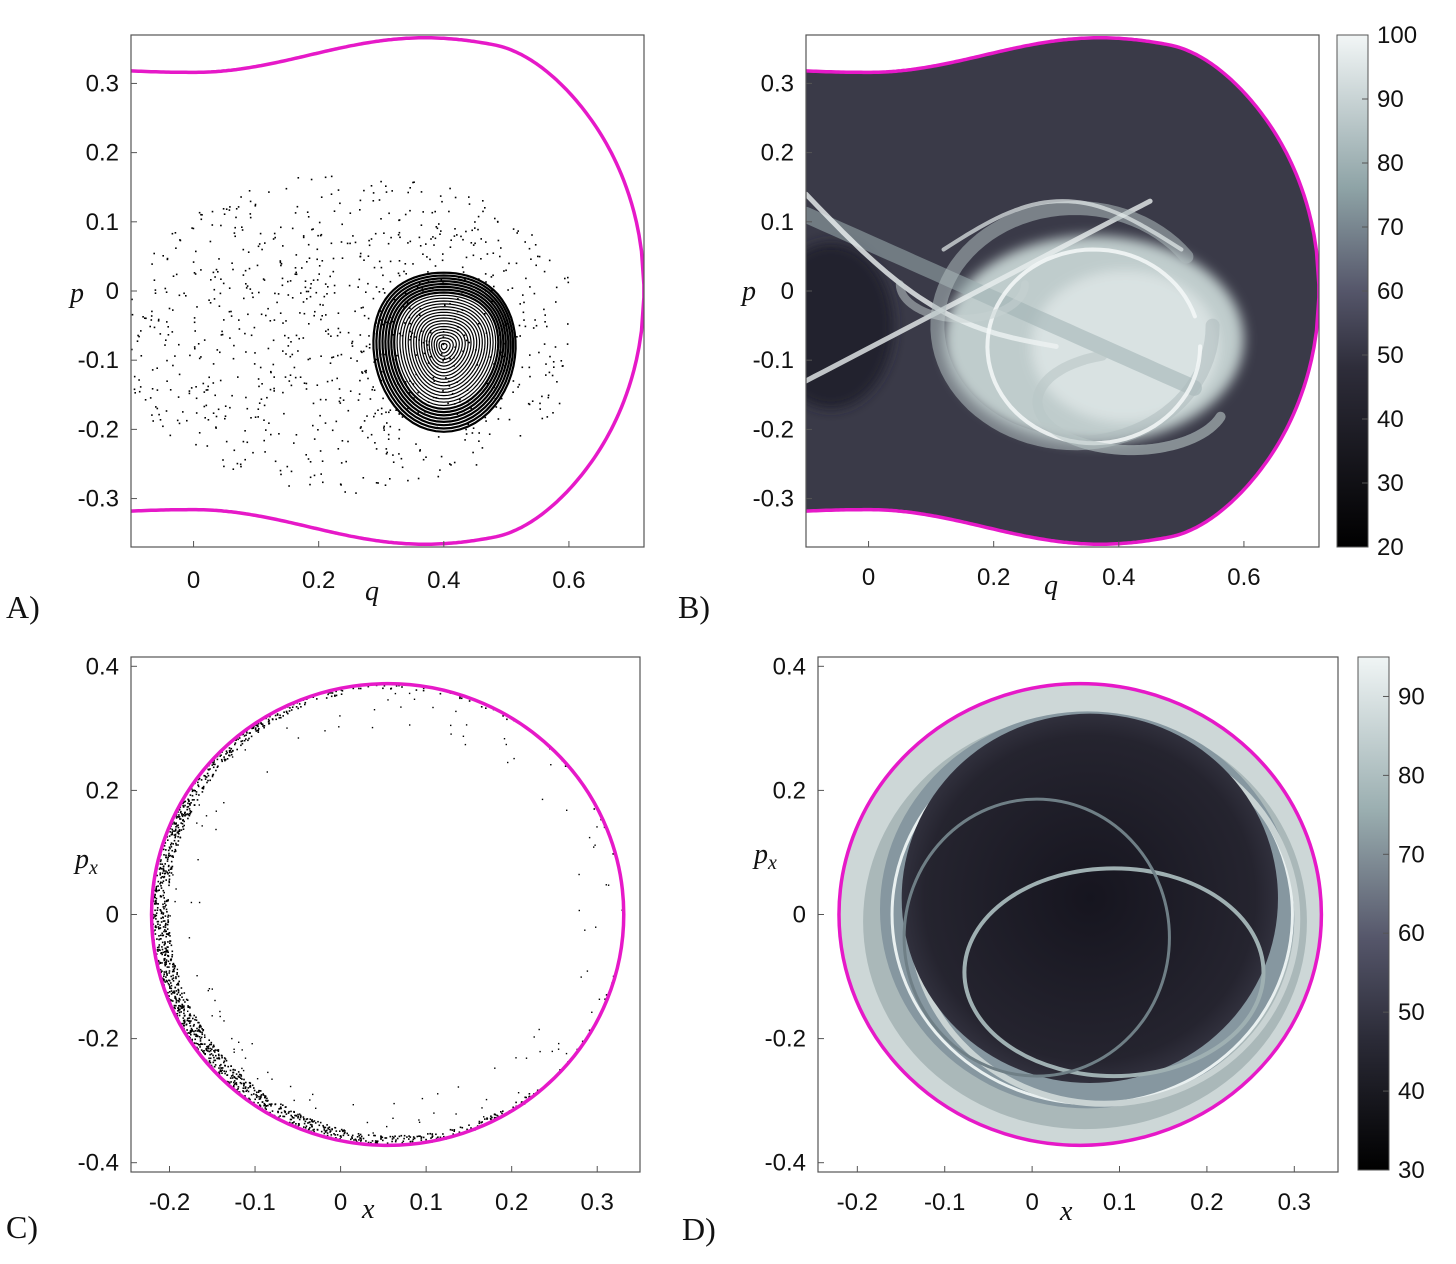  I want to click on c-xtick-label: 0.2, so click(511, 1202).